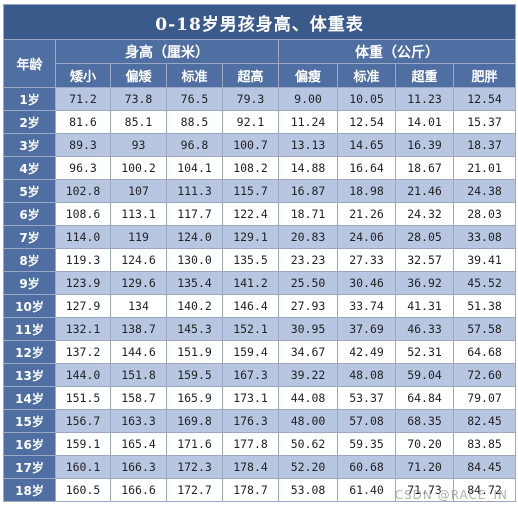 The height and width of the screenshot is (508, 518). What do you see at coordinates (250, 421) in the screenshot?
I see `height-value-cell: 176.3` at bounding box center [250, 421].